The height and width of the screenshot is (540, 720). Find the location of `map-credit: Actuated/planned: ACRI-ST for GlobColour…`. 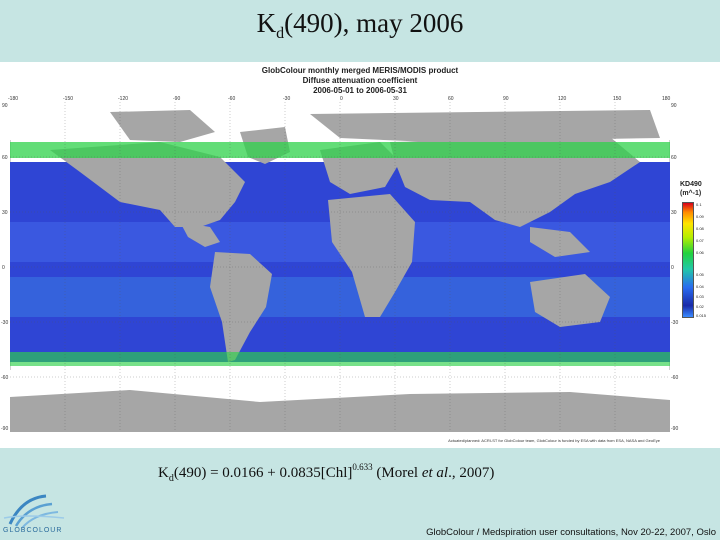

map-credit: Actuated/planned: ACRI-ST for GlobColour… is located at coordinates (554, 440).